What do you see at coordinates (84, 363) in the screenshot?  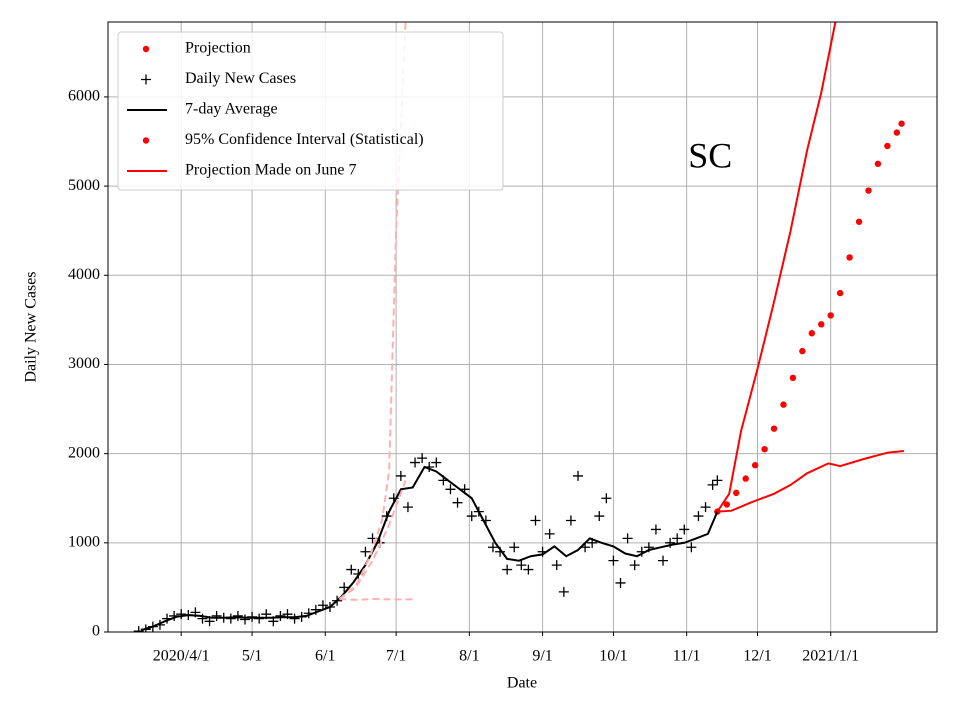 I see `y-tick-label: 3000` at bounding box center [84, 363].